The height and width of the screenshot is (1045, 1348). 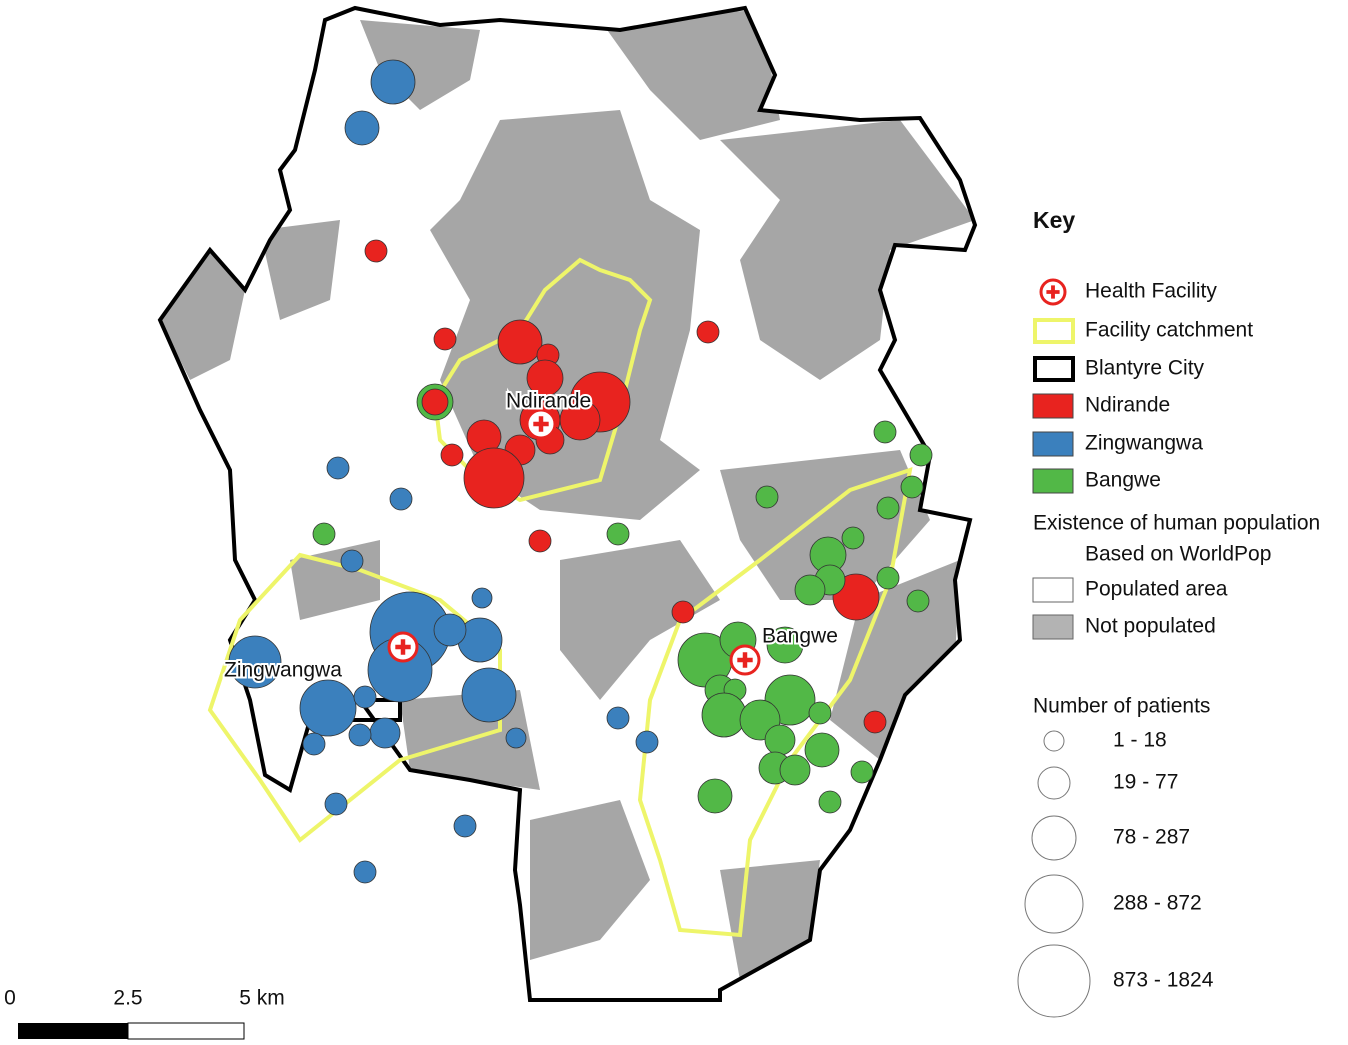 I want to click on facility-label: Zingwangwa, so click(x=283, y=670).